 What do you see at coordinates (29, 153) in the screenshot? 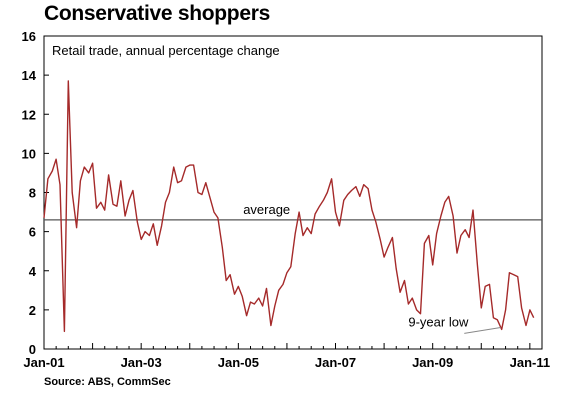
I see `y-tick-label: 10` at bounding box center [29, 153].